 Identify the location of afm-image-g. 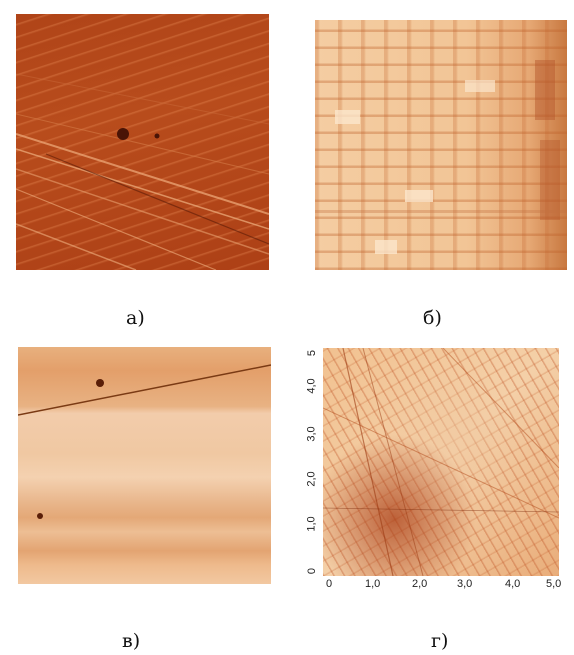
(441, 462).